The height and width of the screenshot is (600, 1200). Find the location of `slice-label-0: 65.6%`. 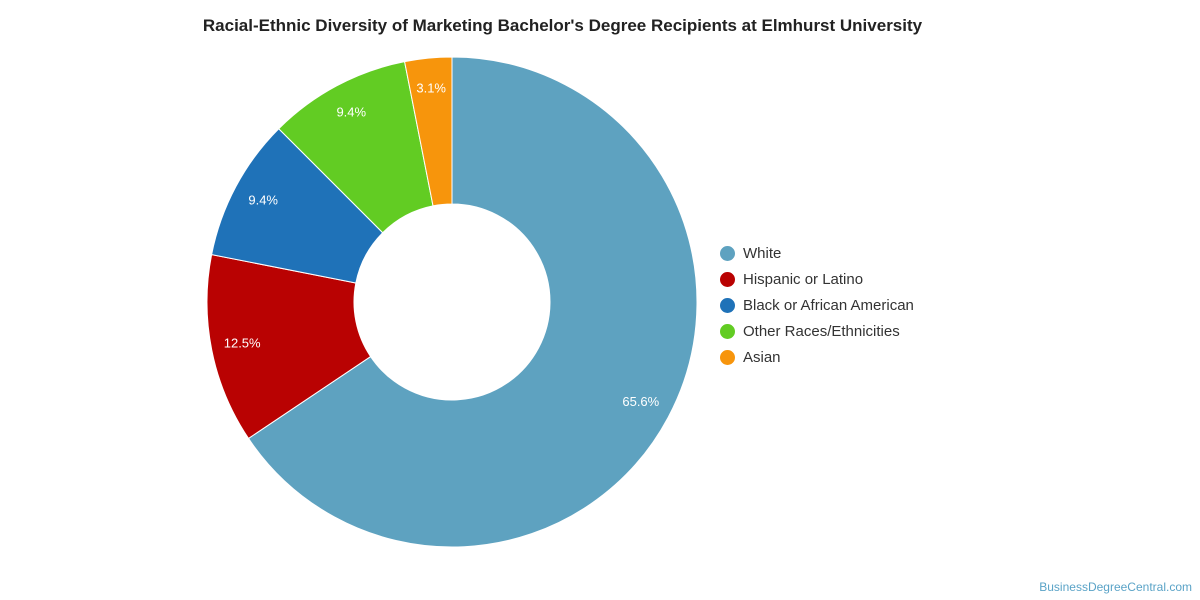

slice-label-0: 65.6% is located at coordinates (640, 401).